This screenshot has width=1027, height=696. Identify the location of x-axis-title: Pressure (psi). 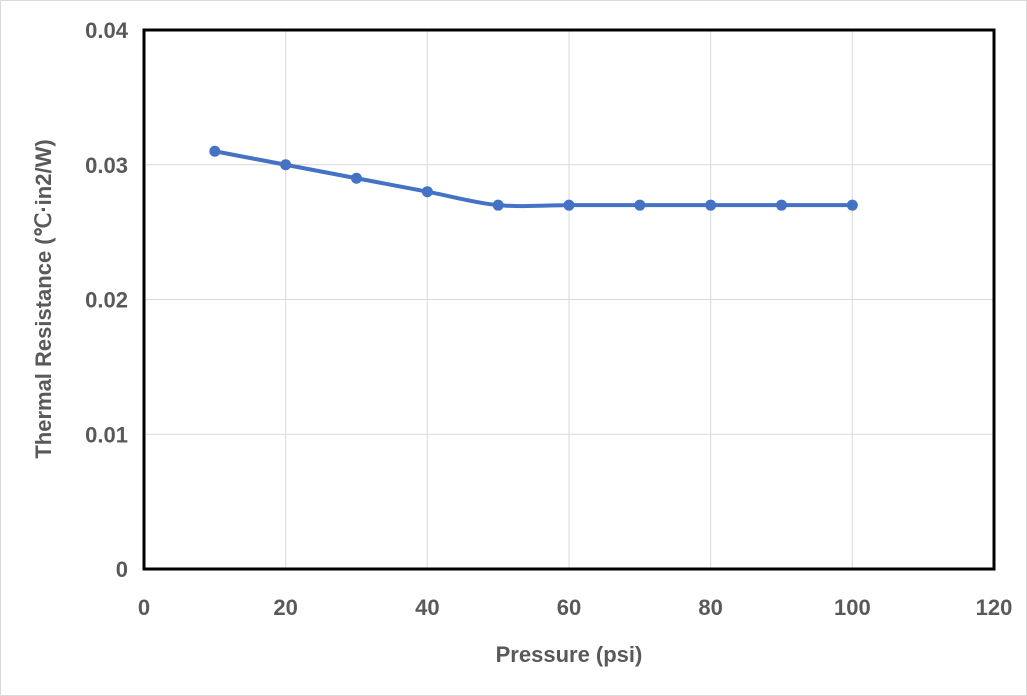
(569, 654).